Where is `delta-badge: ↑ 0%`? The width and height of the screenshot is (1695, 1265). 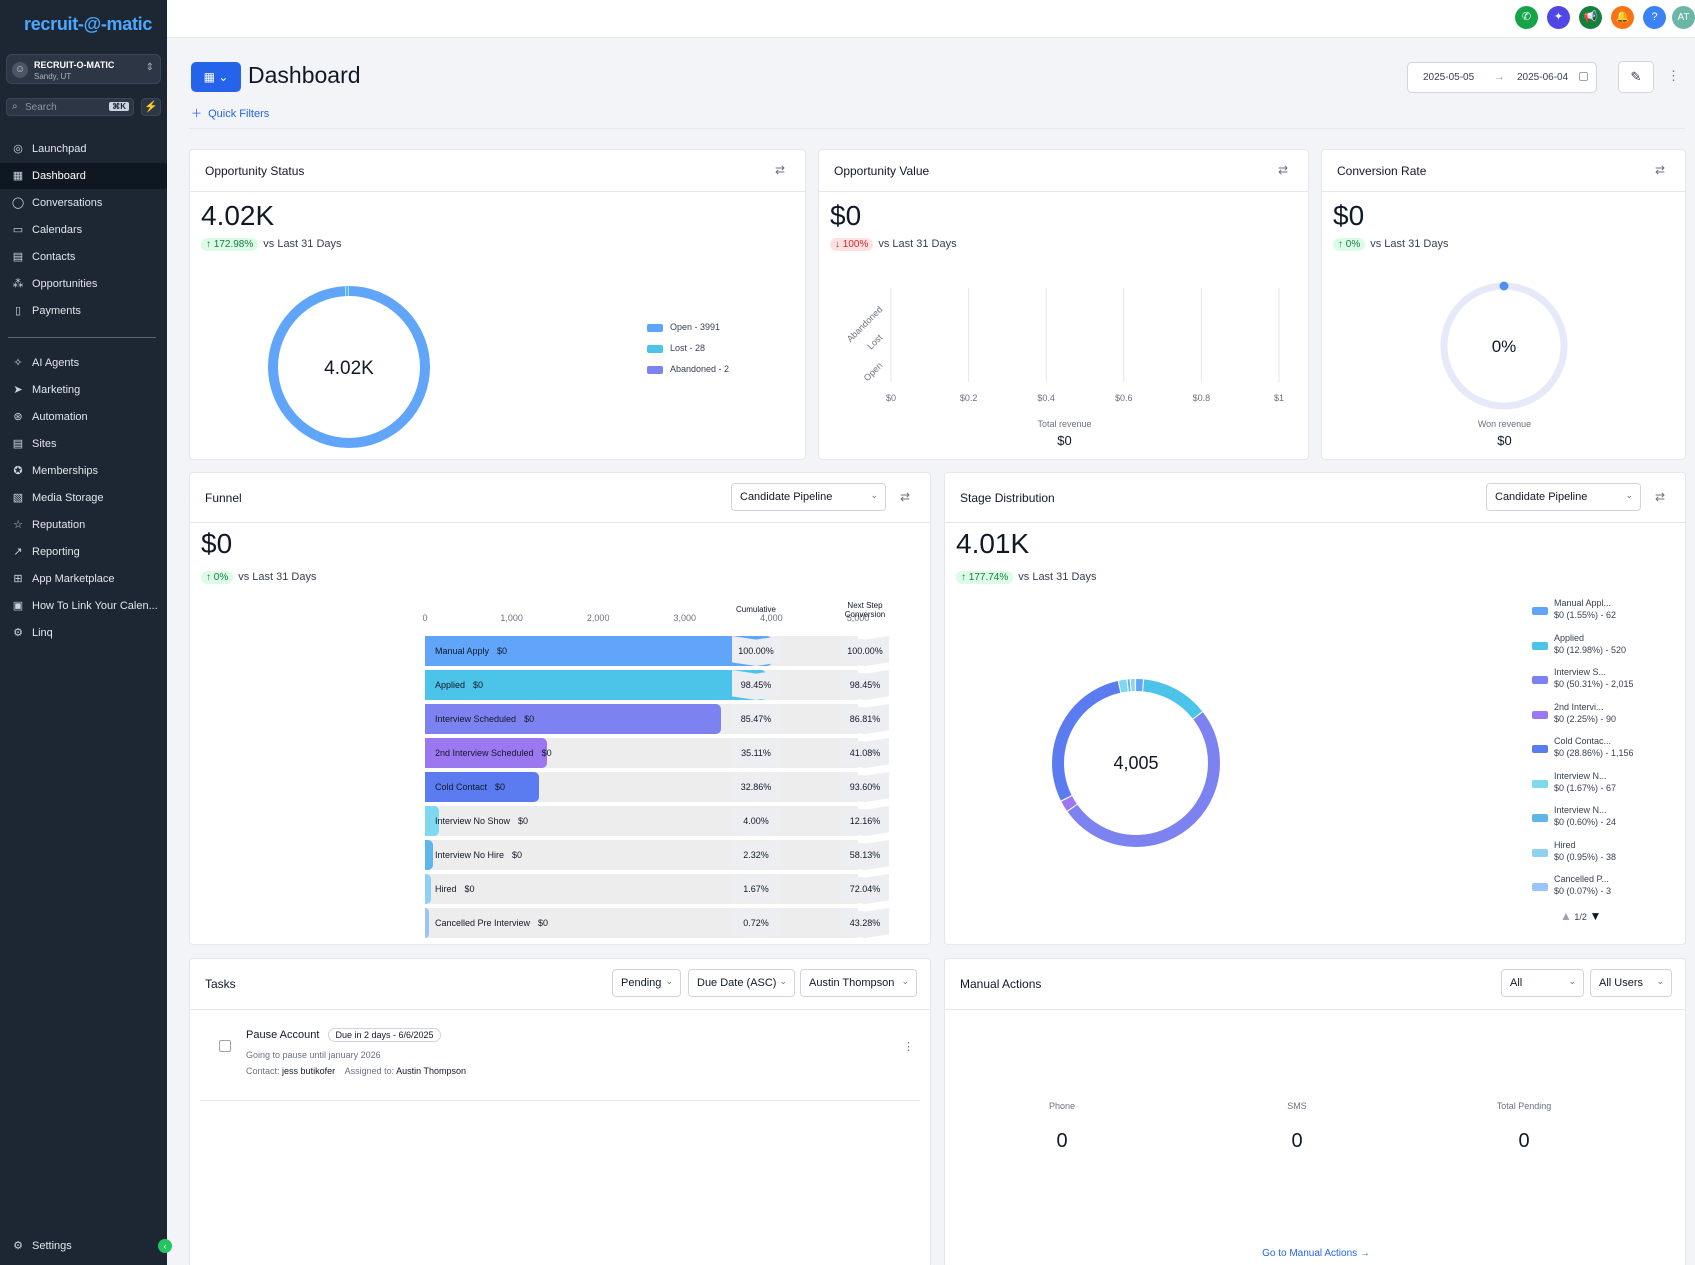
delta-badge: ↑ 0% is located at coordinates (217, 577).